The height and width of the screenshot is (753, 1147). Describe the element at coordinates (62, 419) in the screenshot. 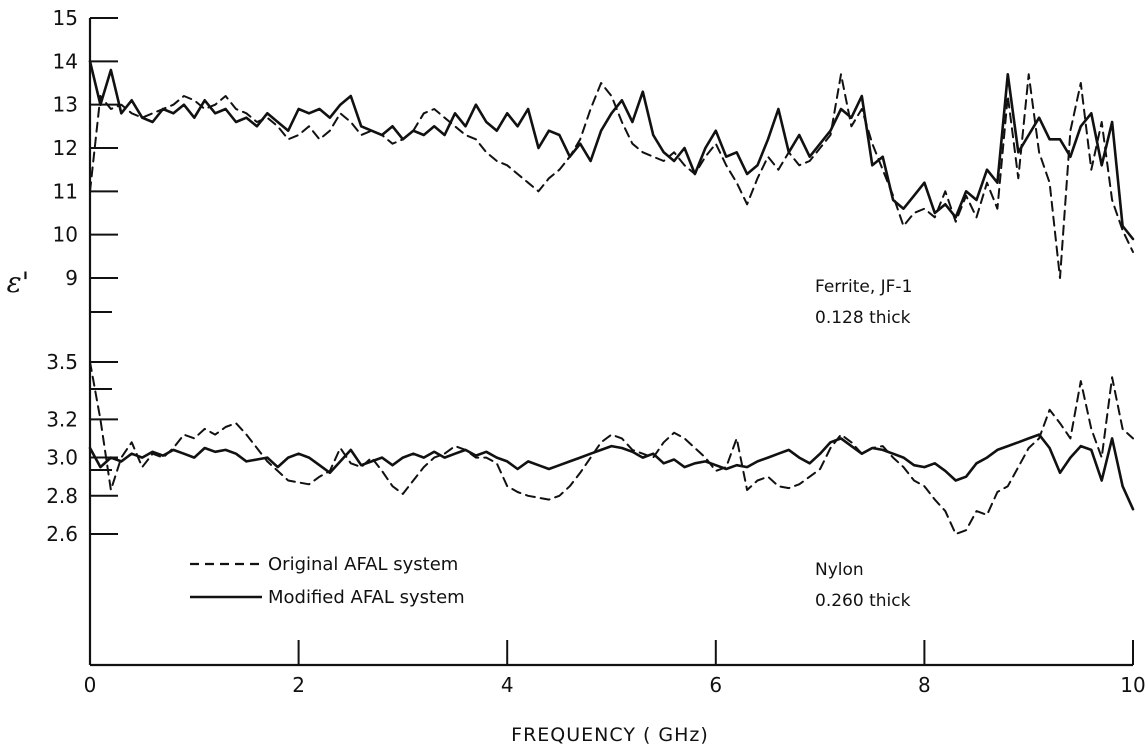

I see `nylon-y-tick-label: 3.2` at that location.